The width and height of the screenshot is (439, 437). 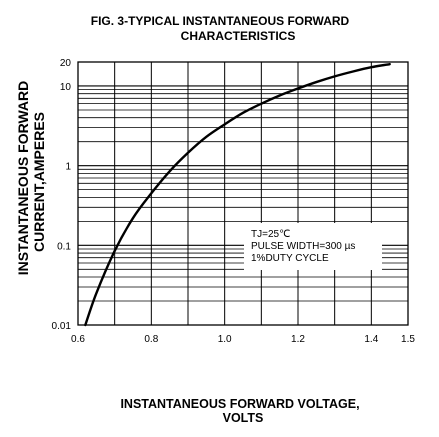 I want to click on chart-title-line-1: FIG. 3-TYPICAL INSTANTANEOUS FORWARD, so click(x=220, y=21).